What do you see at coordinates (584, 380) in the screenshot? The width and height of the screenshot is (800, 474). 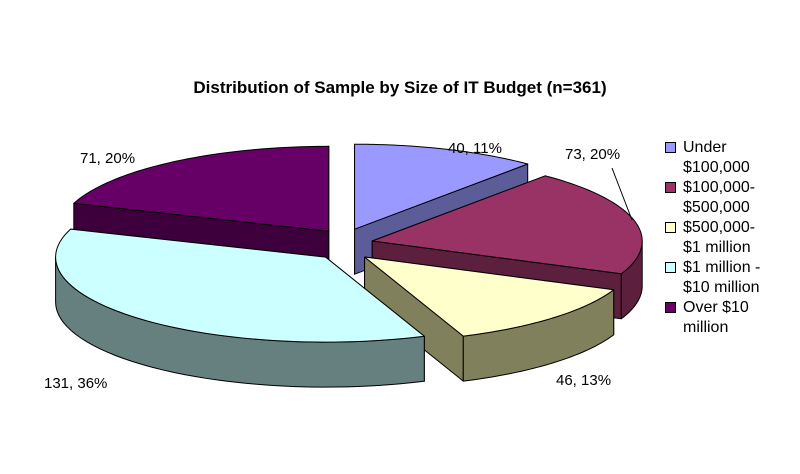 I see `data-label-2: 46, 13%` at bounding box center [584, 380].